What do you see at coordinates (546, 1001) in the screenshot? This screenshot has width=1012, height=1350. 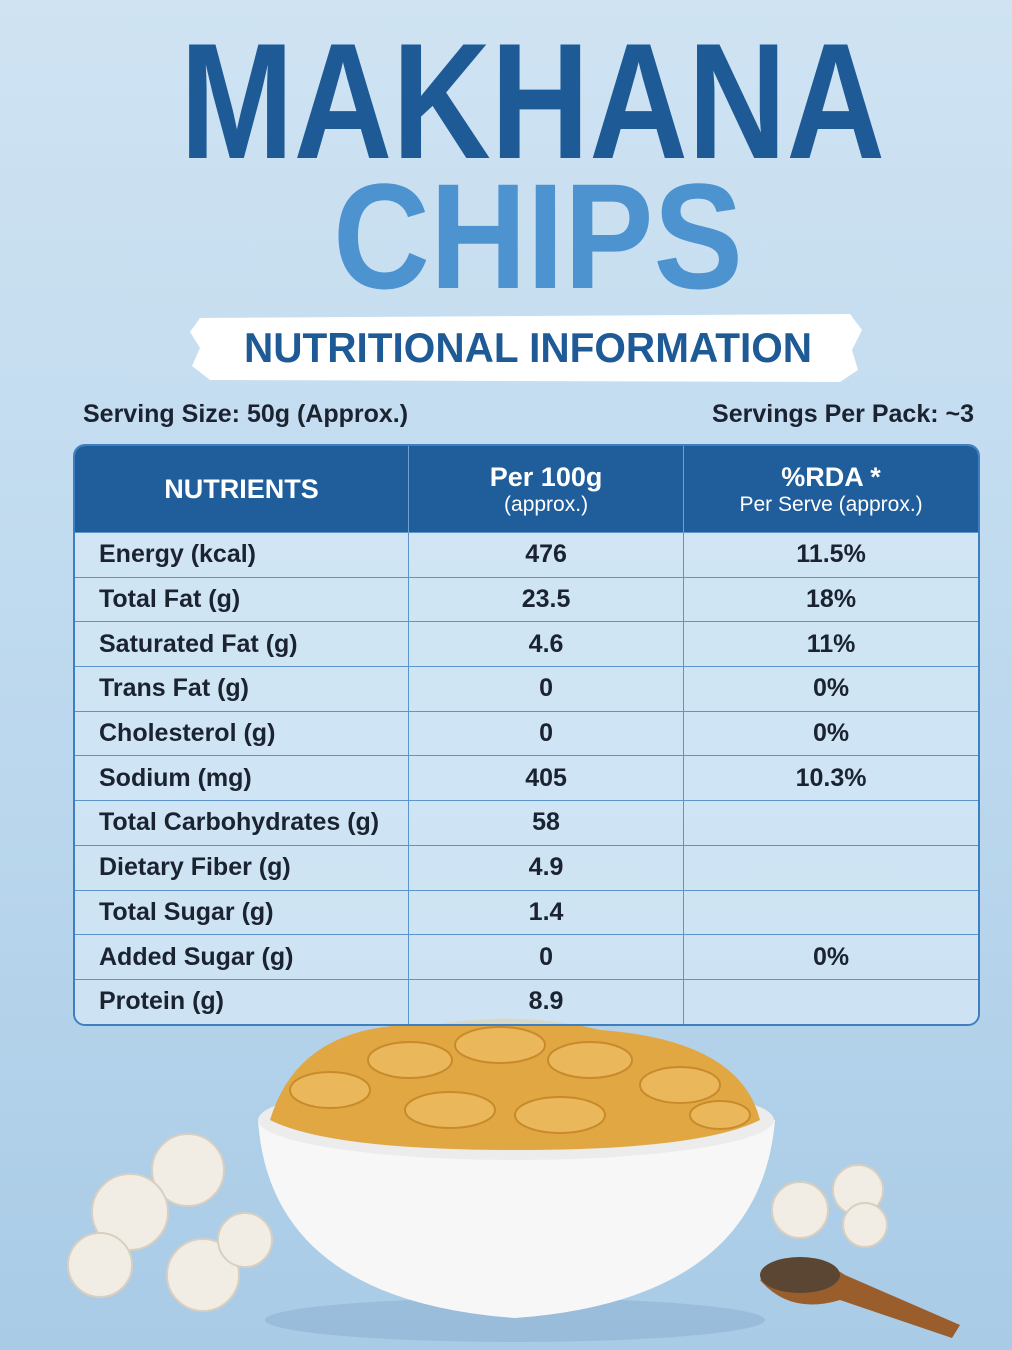 I see `table-cell: 8.9` at bounding box center [546, 1001].